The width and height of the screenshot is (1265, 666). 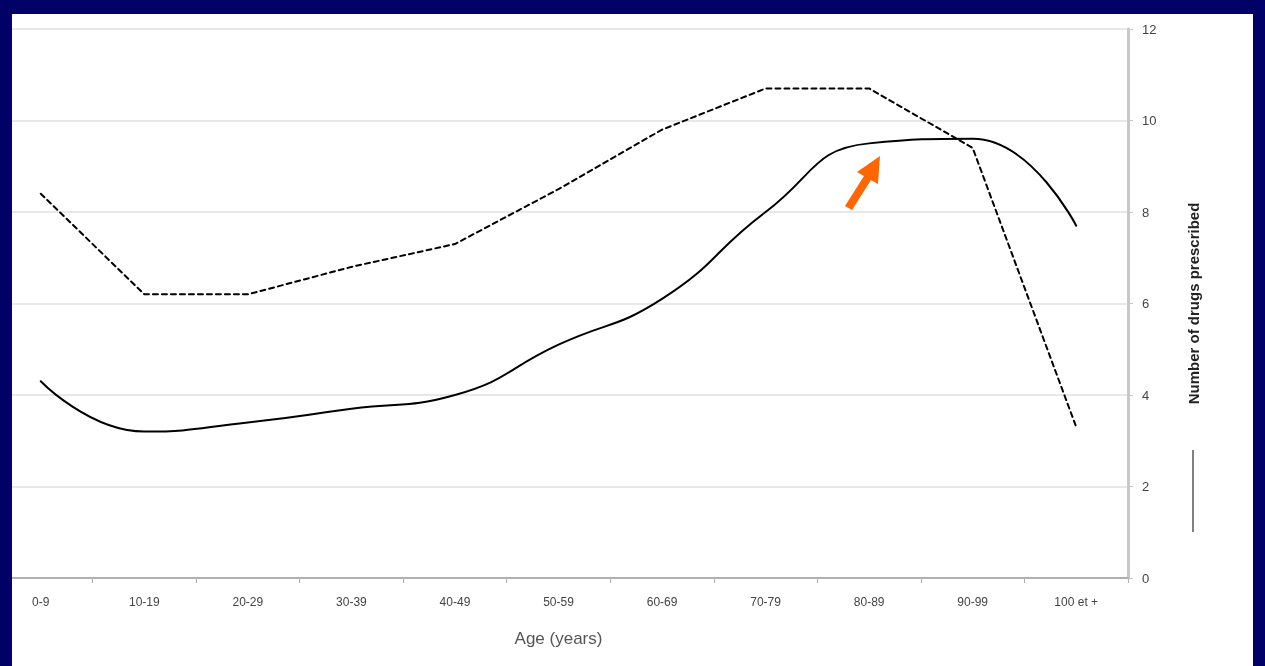 I want to click on y-tick-label: 2, so click(x=1146, y=486).